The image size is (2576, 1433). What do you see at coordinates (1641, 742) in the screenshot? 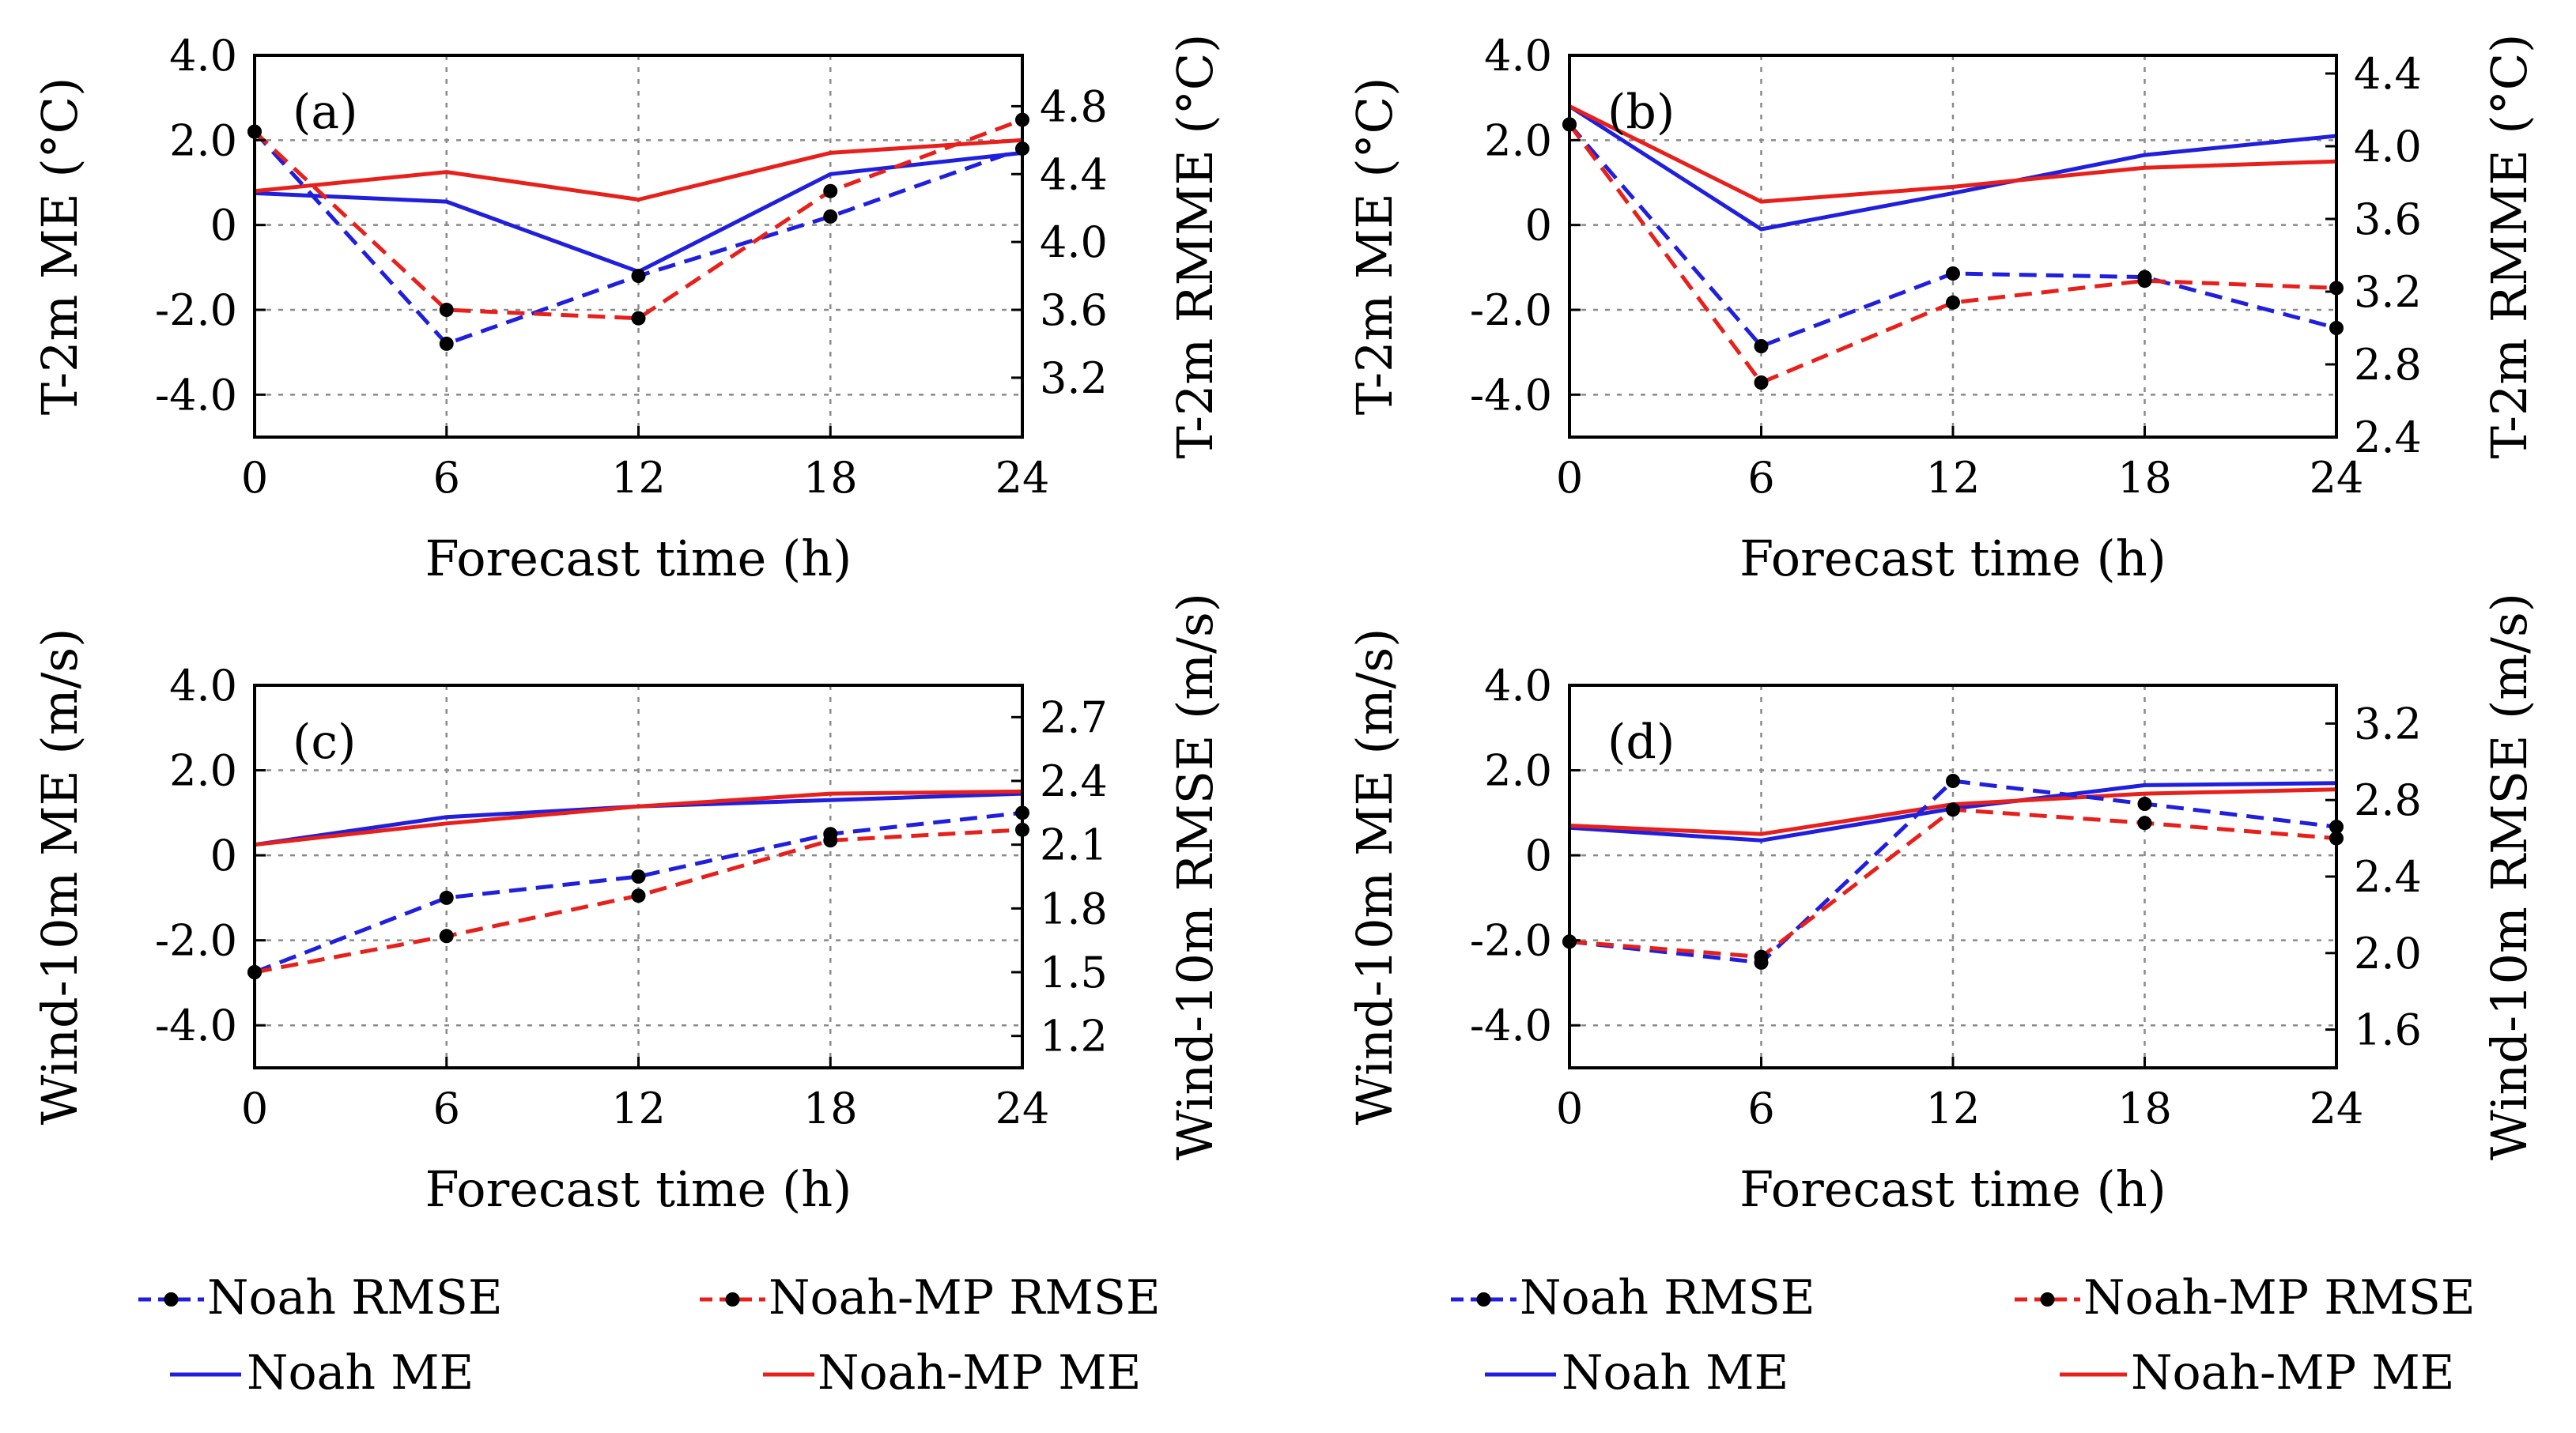
I see `panel-label: (d)` at bounding box center [1641, 742].